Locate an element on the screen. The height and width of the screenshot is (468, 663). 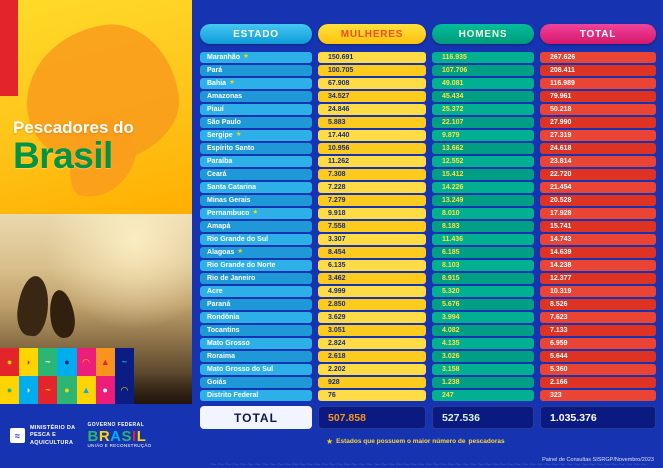
page-title-line1: Pescadores do is located at coordinates (73, 127).